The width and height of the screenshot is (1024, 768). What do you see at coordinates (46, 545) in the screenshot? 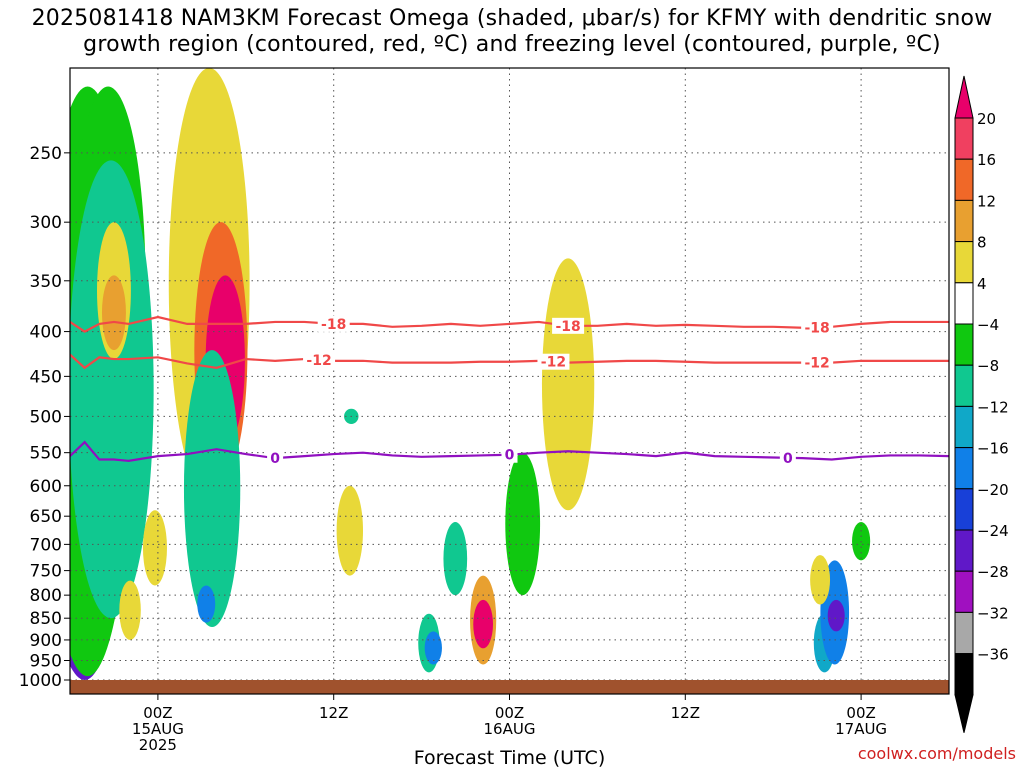
I see `y-tick-label-9: 700` at bounding box center [46, 545].